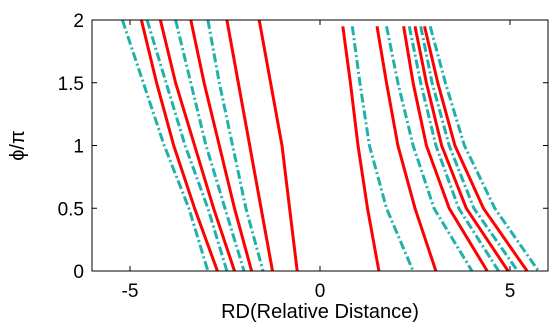 This screenshot has height=327, width=552. I want to click on x-tick-label: 0, so click(320, 291).